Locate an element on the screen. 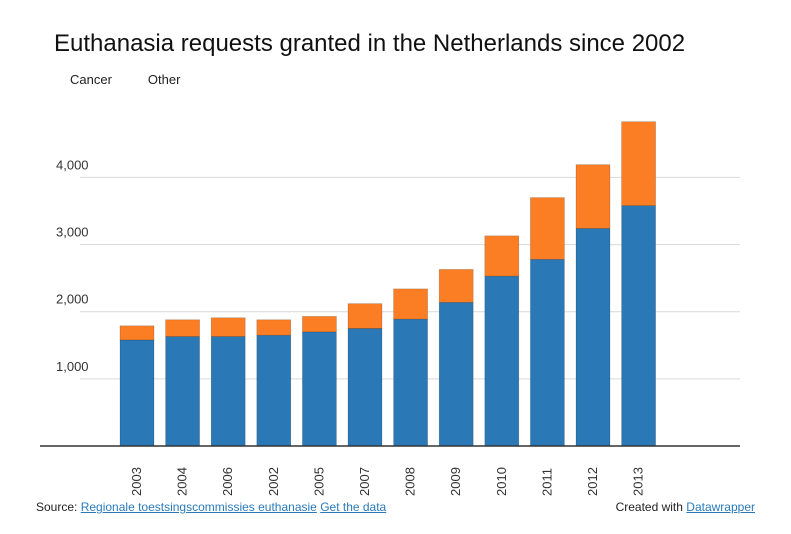 The image size is (791, 534). x-tick-label: 2004 is located at coordinates (182, 481).